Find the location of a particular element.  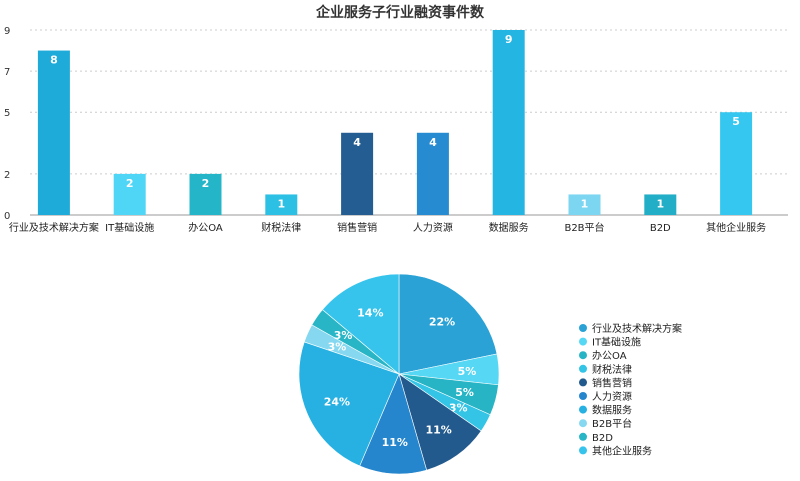

pie-value-label: 22% is located at coordinates (442, 321).